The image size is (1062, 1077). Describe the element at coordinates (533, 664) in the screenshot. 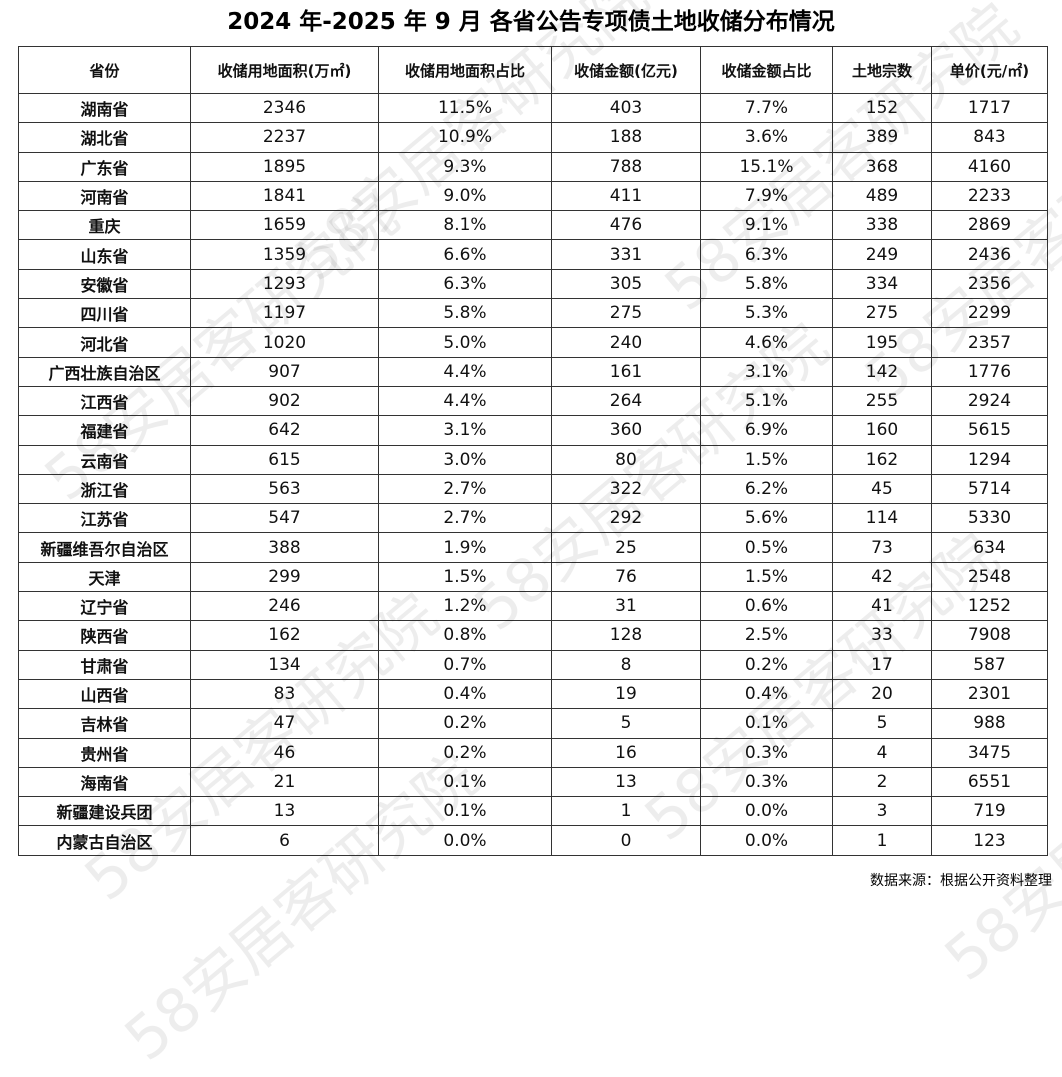

I see `table-row: 甘肃省 134 0.7% 8 0.2% 17 587` at that location.